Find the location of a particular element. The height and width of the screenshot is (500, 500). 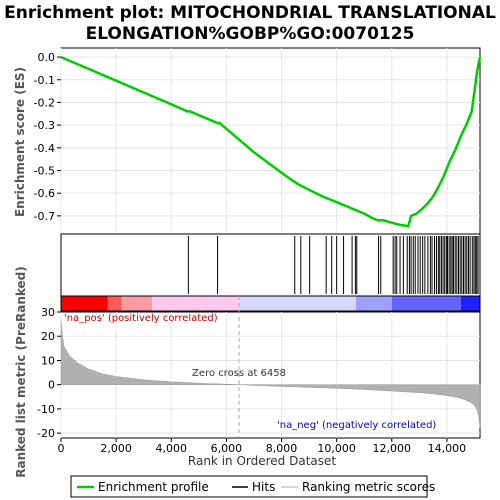

rank-ytick-label: -10 is located at coordinates (46, 409).